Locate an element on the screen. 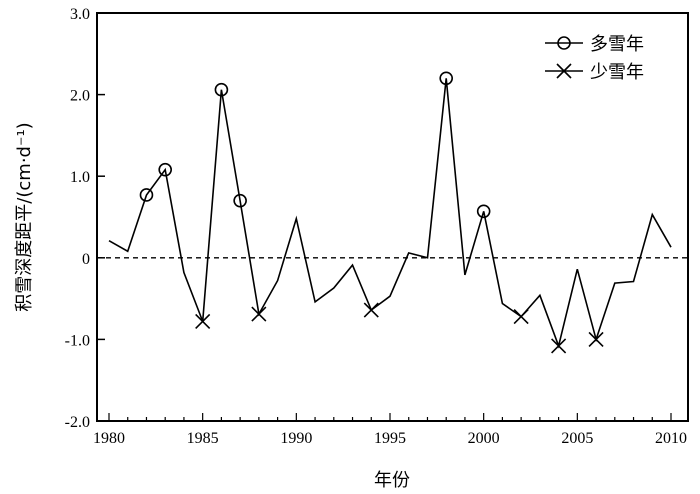  x-tick-label: 2005 is located at coordinates (577, 438).